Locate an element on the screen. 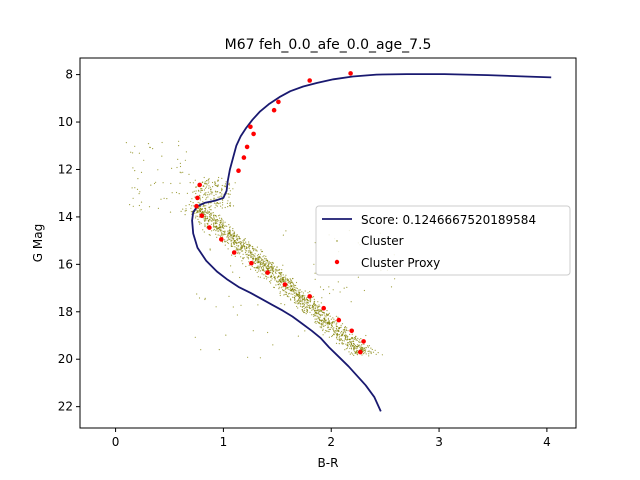 The height and width of the screenshot is (480, 640). y-tick-label: 22 is located at coordinates (65, 407).